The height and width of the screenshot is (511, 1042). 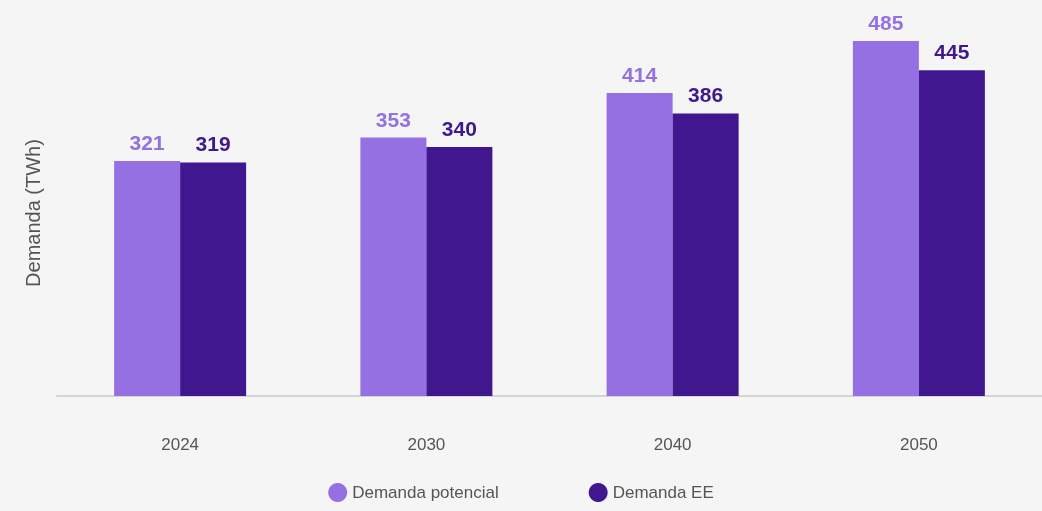 What do you see at coordinates (640, 74) in the screenshot?
I see `data-label: 414` at bounding box center [640, 74].